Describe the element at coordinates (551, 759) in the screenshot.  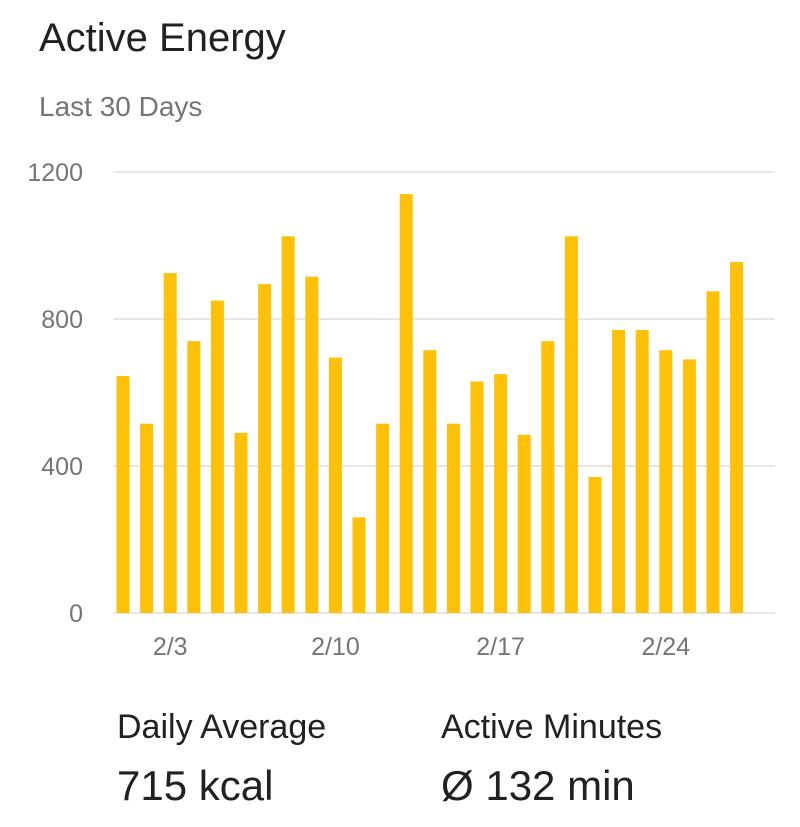
I see `active-minutes-stat: Active Minutes Ø 132 min` at that location.